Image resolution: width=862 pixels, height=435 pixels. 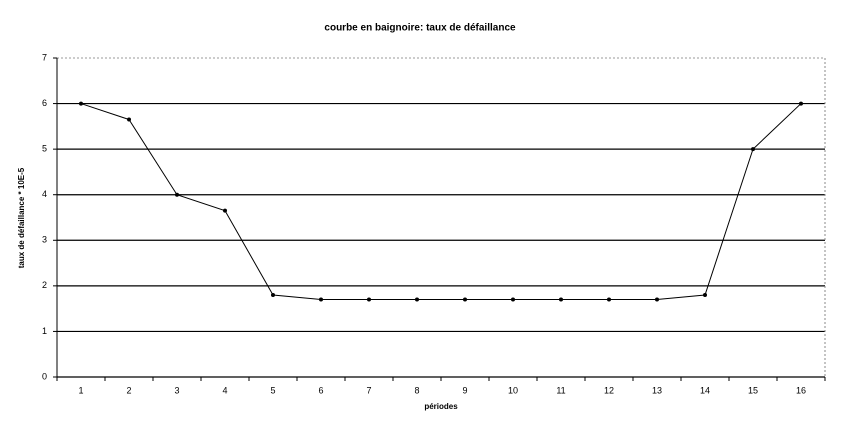 I want to click on chart-title: courbe en baignoire: taux de défaillance, so click(x=420, y=28).